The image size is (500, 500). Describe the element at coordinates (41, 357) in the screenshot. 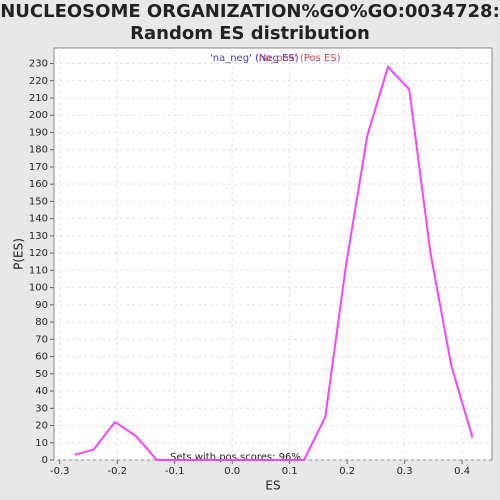

I see `y-tick-label: 60` at that location.